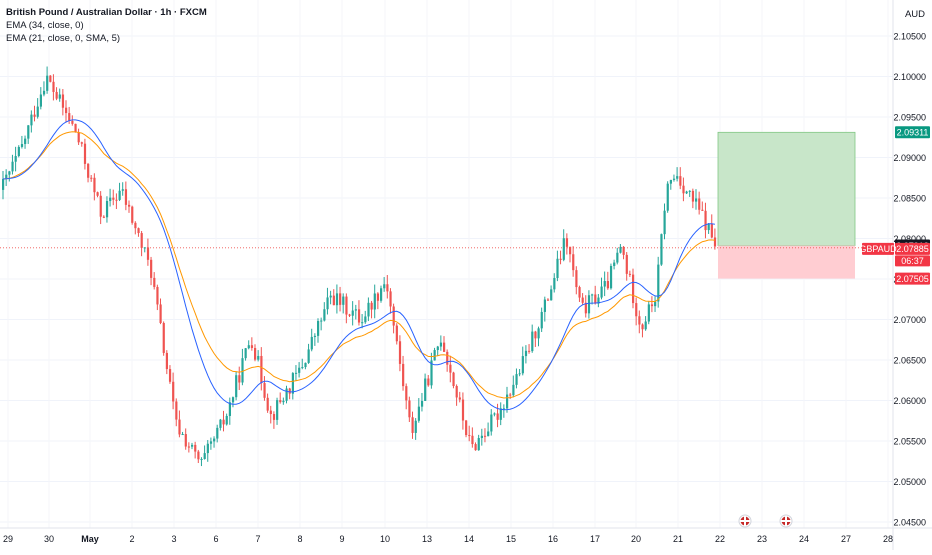 The image size is (932, 555). Describe the element at coordinates (765, 521) in the screenshot. I see `event-markers` at that location.